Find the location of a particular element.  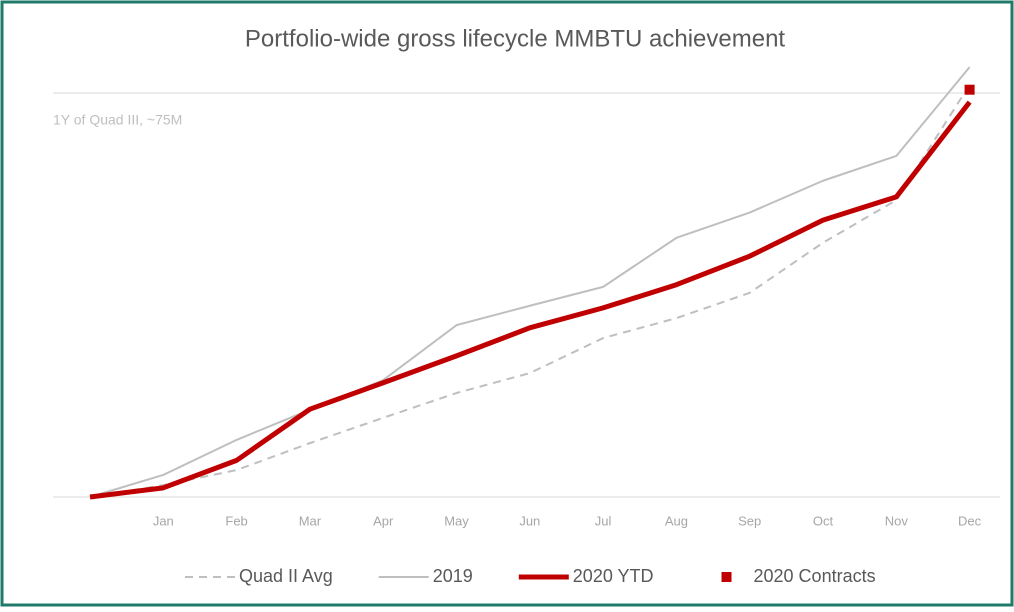

reference-label: 1Y of Quad III, ~75M is located at coordinates (117, 120).